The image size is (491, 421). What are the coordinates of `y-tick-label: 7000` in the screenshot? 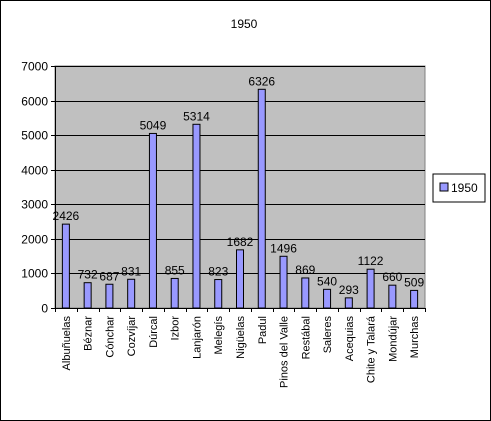 It's located at (34, 67).